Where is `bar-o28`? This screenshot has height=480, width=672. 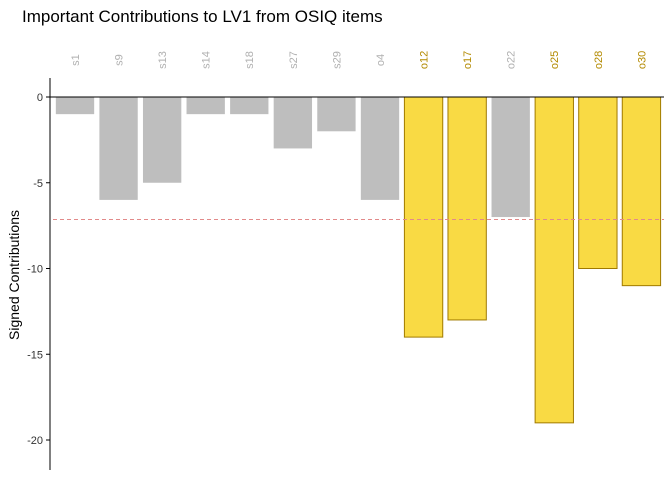 bar-o28 is located at coordinates (598, 182).